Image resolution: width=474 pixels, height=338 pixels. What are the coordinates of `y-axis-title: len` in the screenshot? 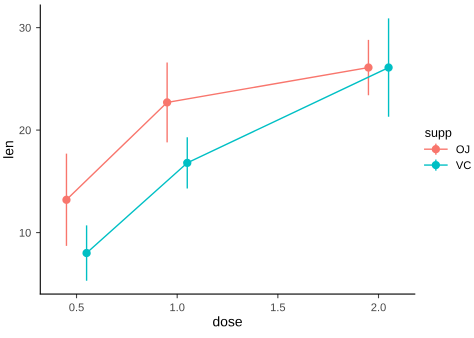 It's located at (8, 149).